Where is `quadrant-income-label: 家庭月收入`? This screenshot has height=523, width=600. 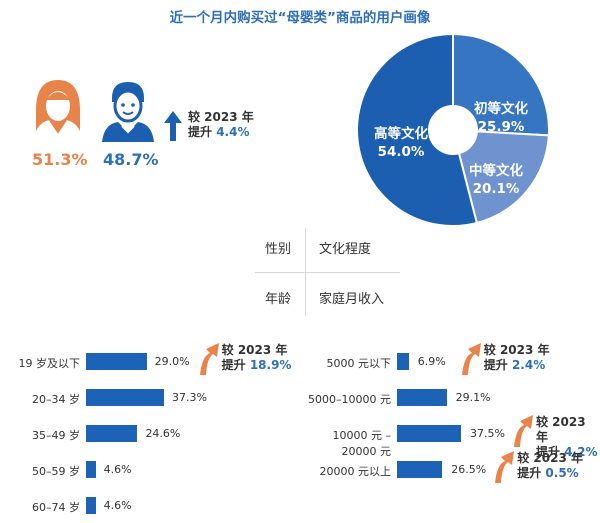
quadrant-income-label: 家庭月收入 is located at coordinates (352, 299).